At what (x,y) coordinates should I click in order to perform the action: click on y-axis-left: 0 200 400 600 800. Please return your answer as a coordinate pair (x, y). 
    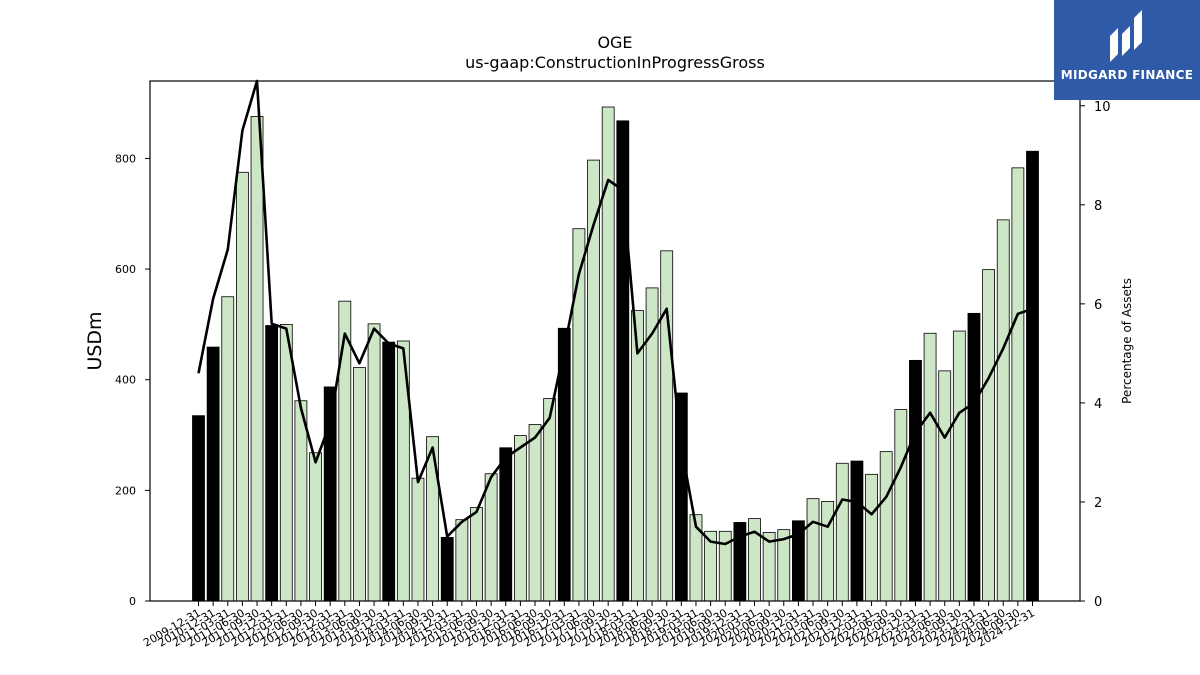
    Looking at the image, I should click on (132, 380).